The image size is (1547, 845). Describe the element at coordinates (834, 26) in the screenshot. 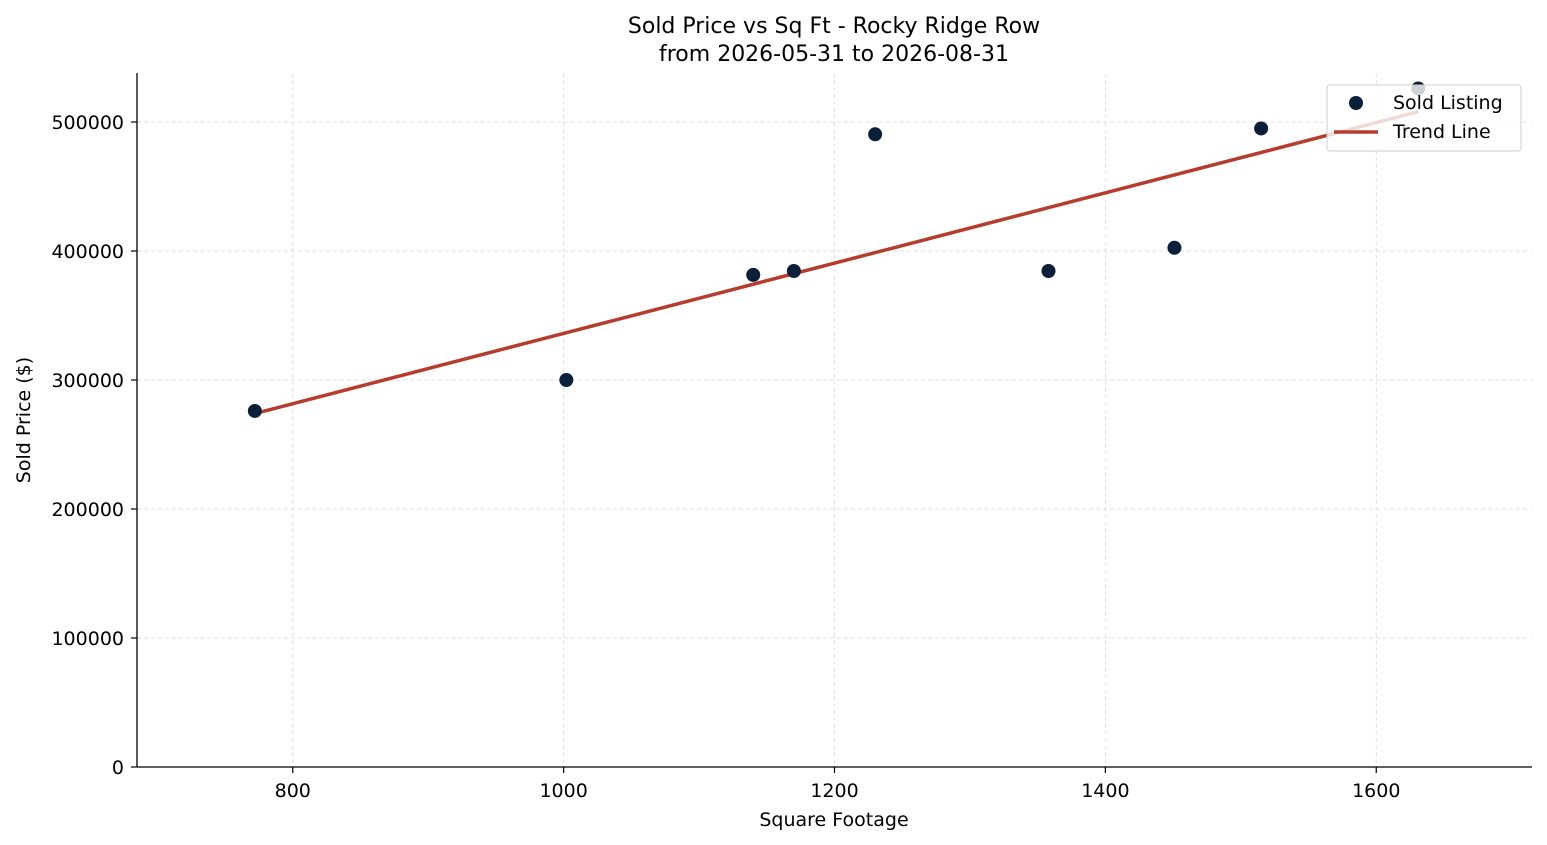

I see `chart-title: Sold Price vs Sq Ft - Rocky Ridge Row` at that location.